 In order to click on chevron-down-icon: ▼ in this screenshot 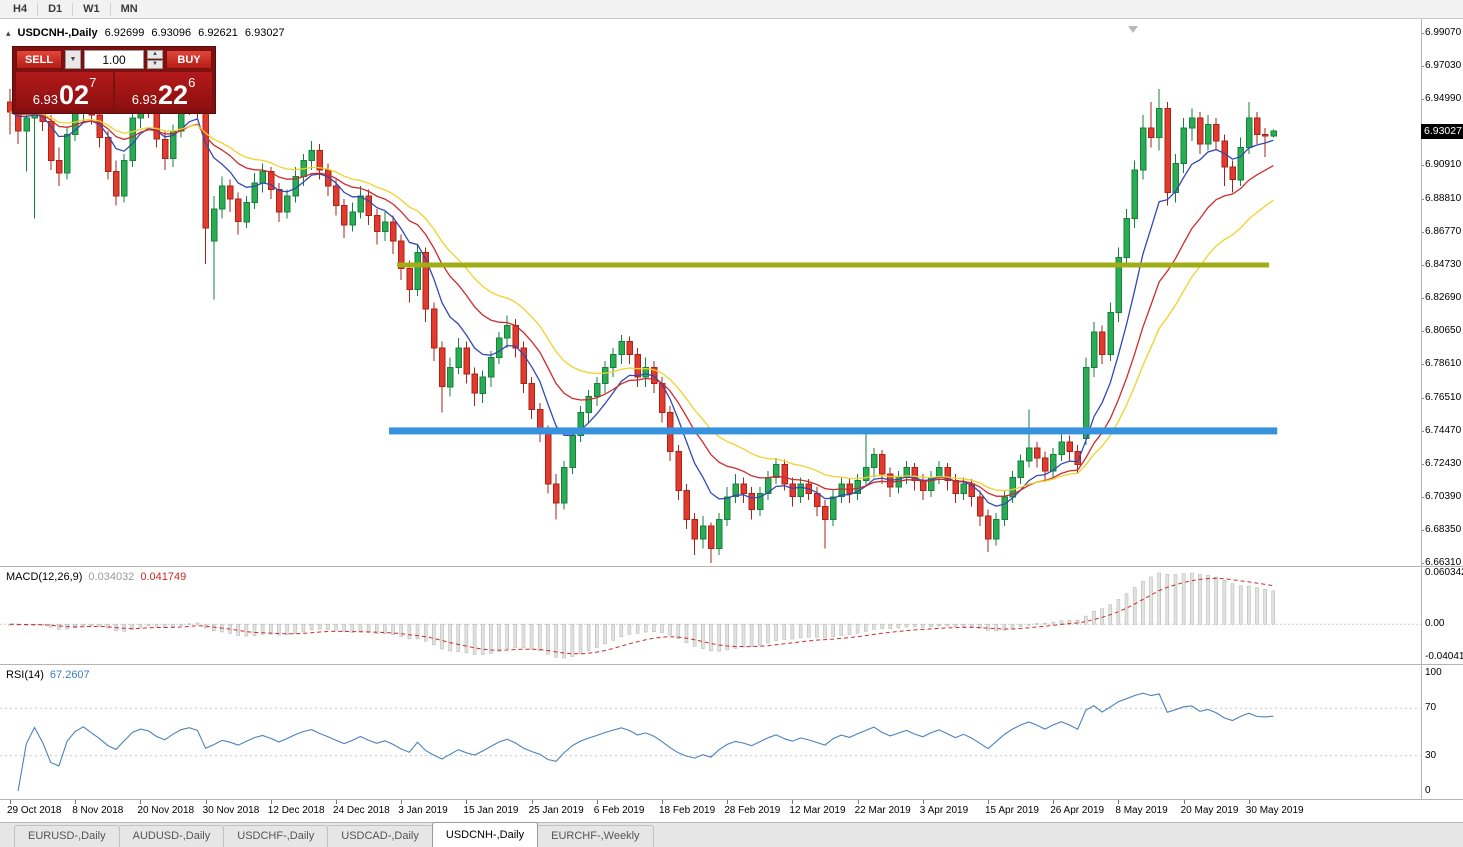, I will do `click(73, 59)`.